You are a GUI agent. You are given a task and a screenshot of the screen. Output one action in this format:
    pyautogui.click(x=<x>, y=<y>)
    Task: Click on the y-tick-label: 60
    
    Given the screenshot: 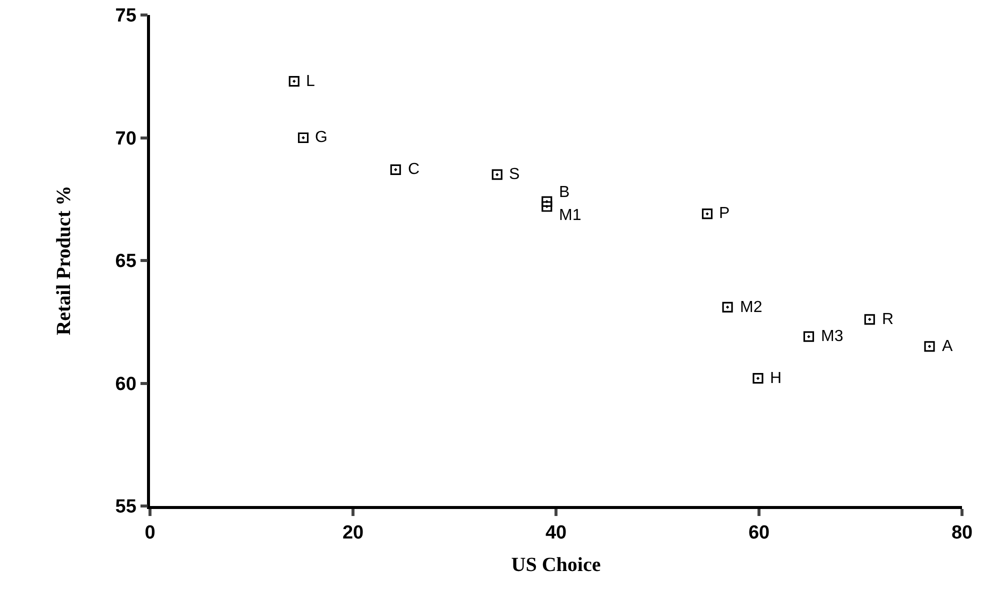 What is the action you would take?
    pyautogui.click(x=125, y=384)
    